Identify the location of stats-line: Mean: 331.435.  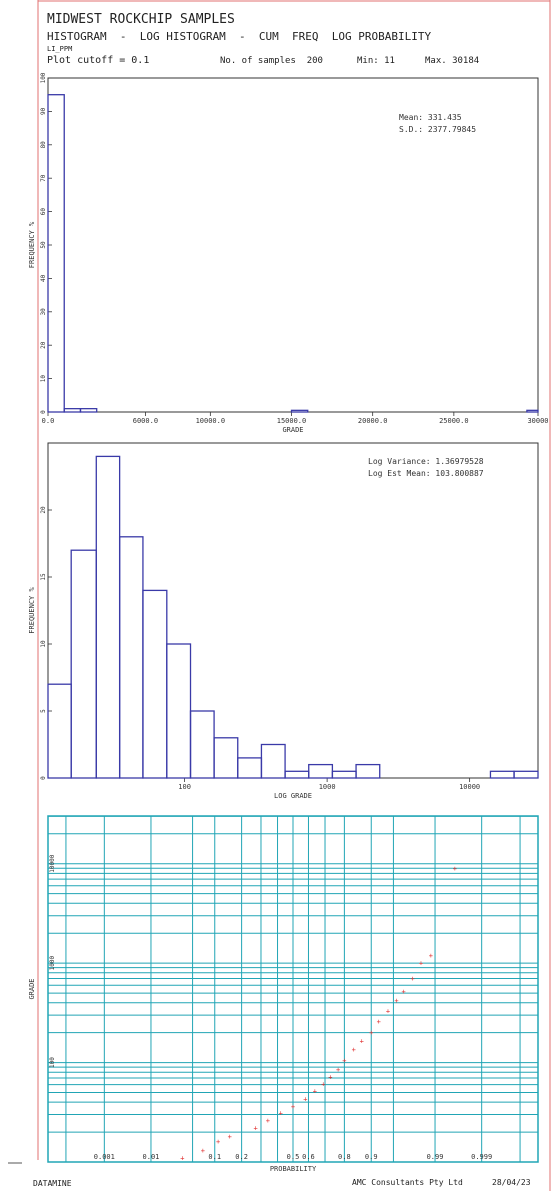
(430, 117).